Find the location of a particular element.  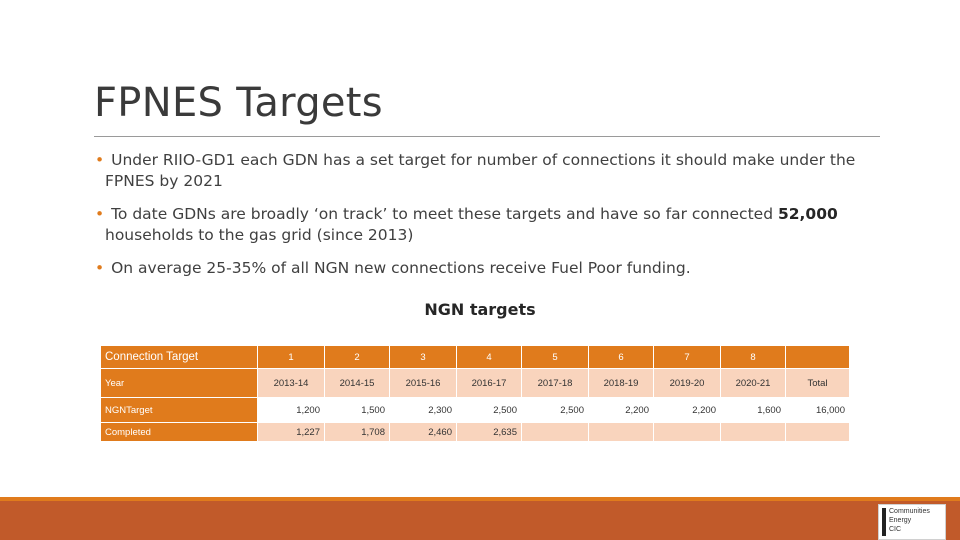

table-cell: 8 is located at coordinates (753, 357).